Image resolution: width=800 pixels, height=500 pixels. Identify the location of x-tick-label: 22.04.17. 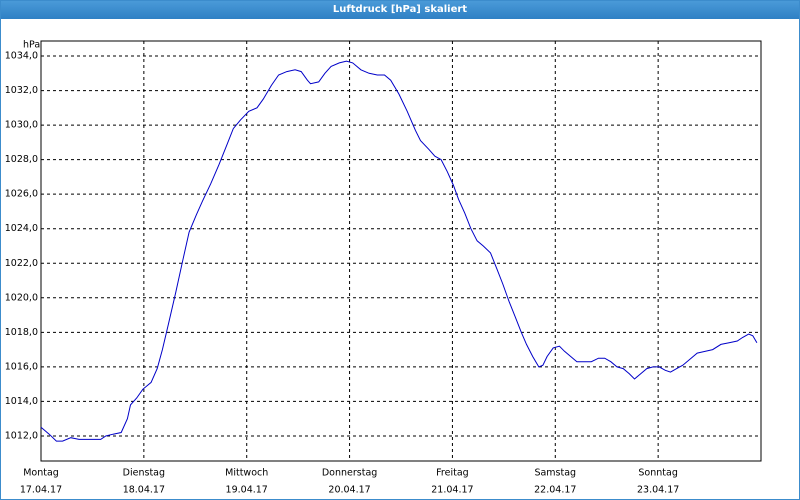
(555, 490).